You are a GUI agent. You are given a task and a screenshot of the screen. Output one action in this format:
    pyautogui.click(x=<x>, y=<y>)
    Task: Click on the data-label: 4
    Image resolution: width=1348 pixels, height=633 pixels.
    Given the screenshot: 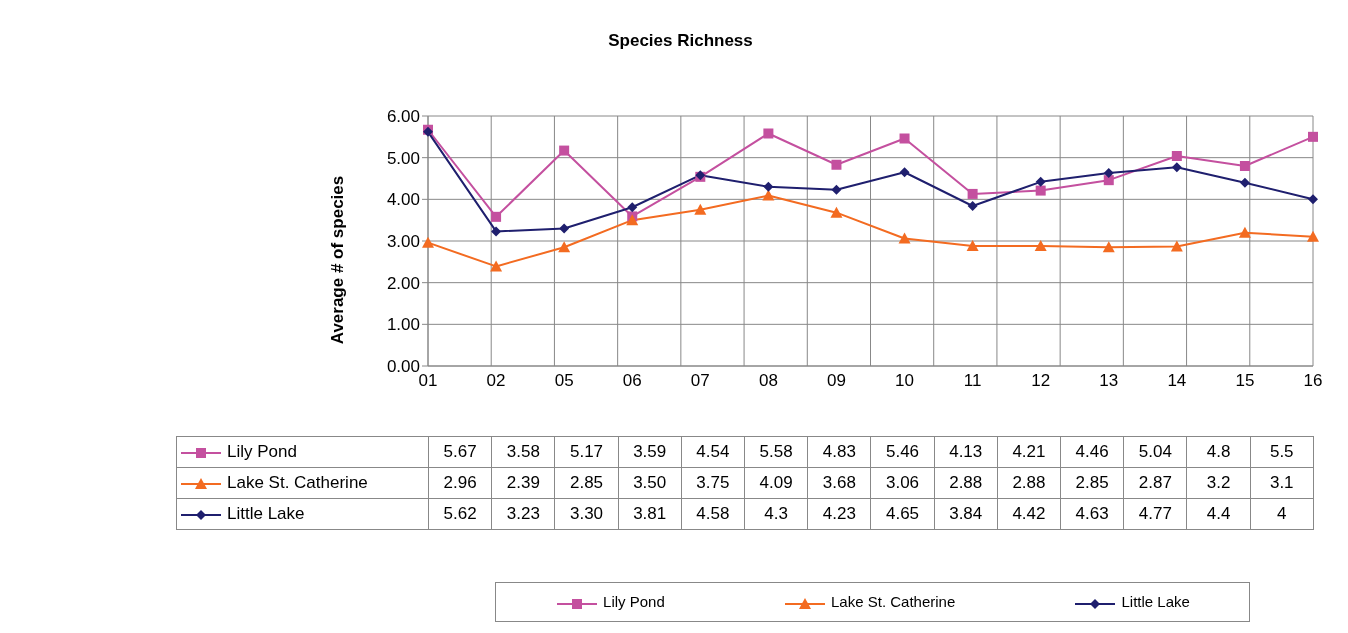 What is the action you would take?
    pyautogui.click(x=1282, y=514)
    